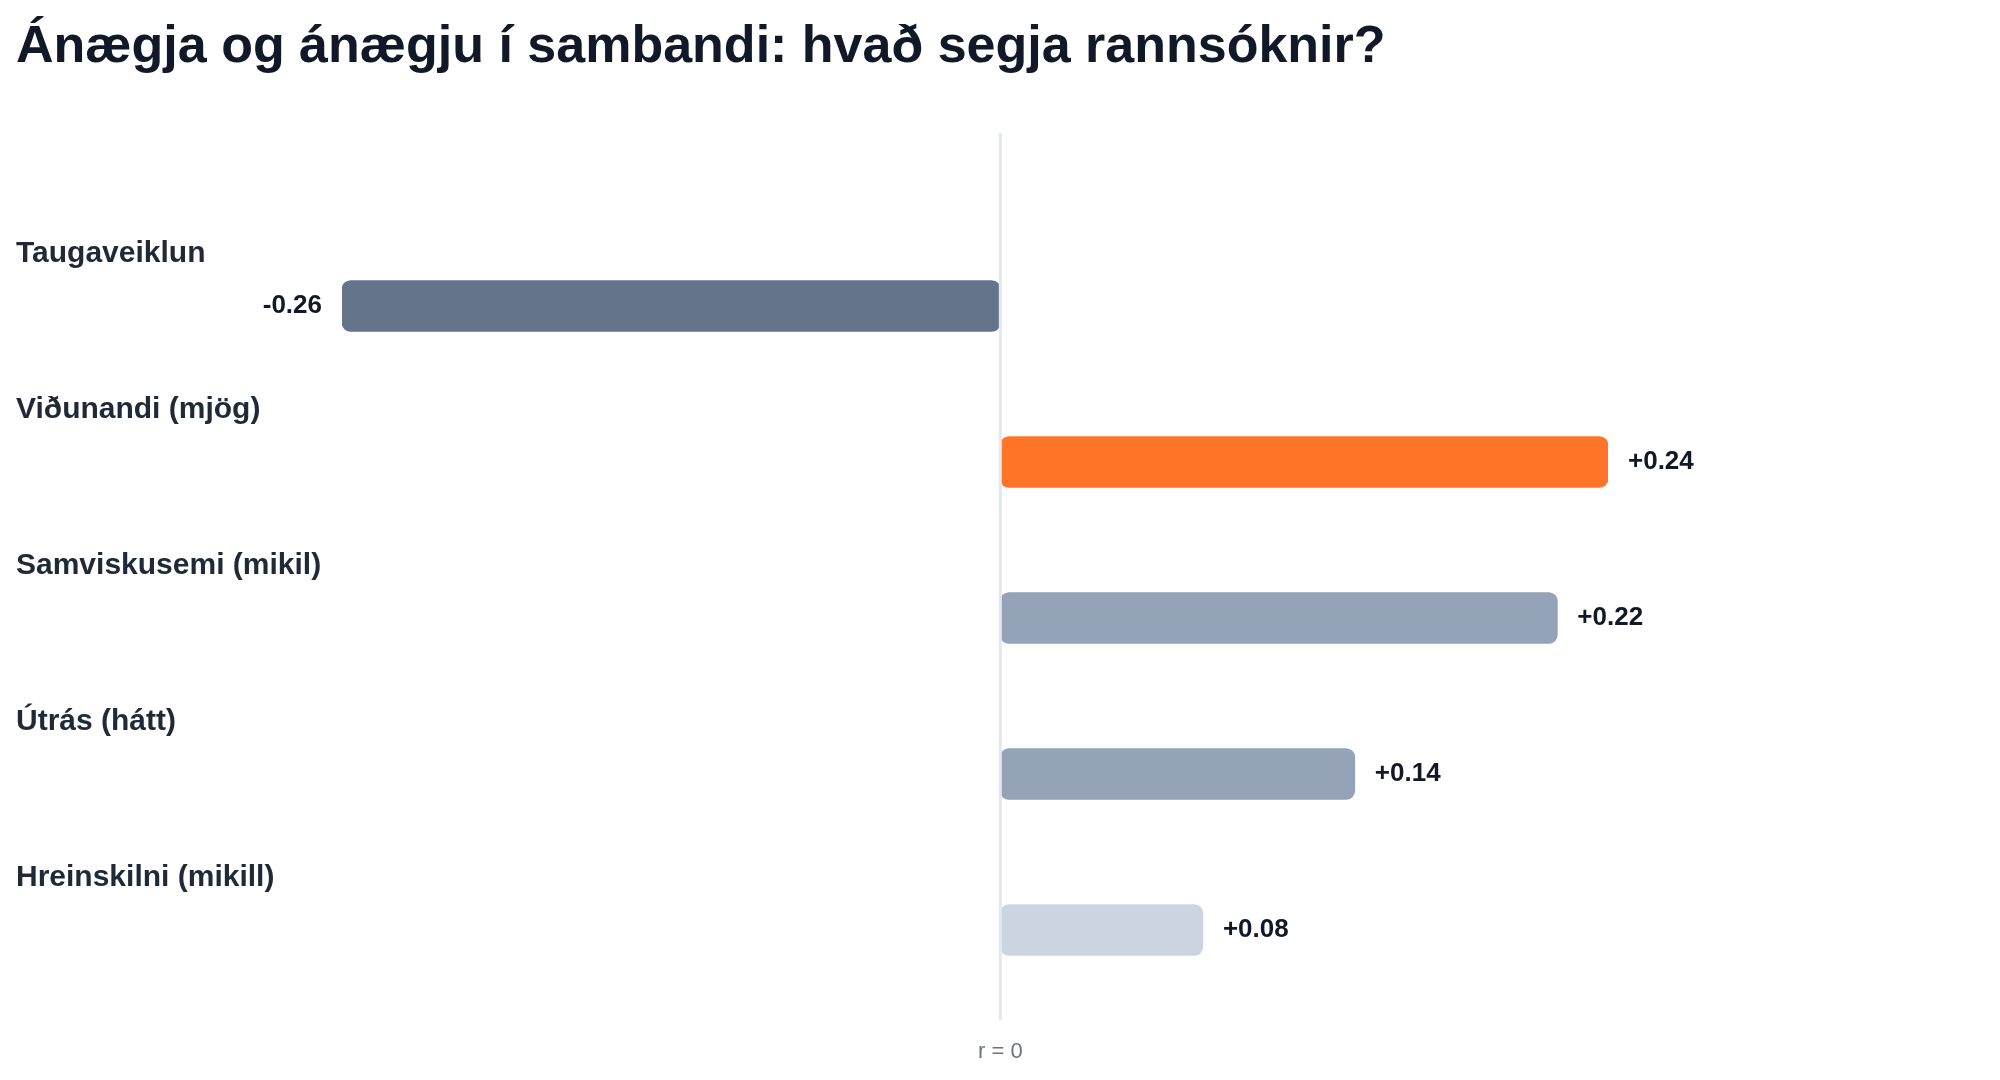 The height and width of the screenshot is (1080, 2000). I want to click on chart-title: Ánægja og ánægju í sambandi: hvað segja rannsóknir?, so click(701, 44).